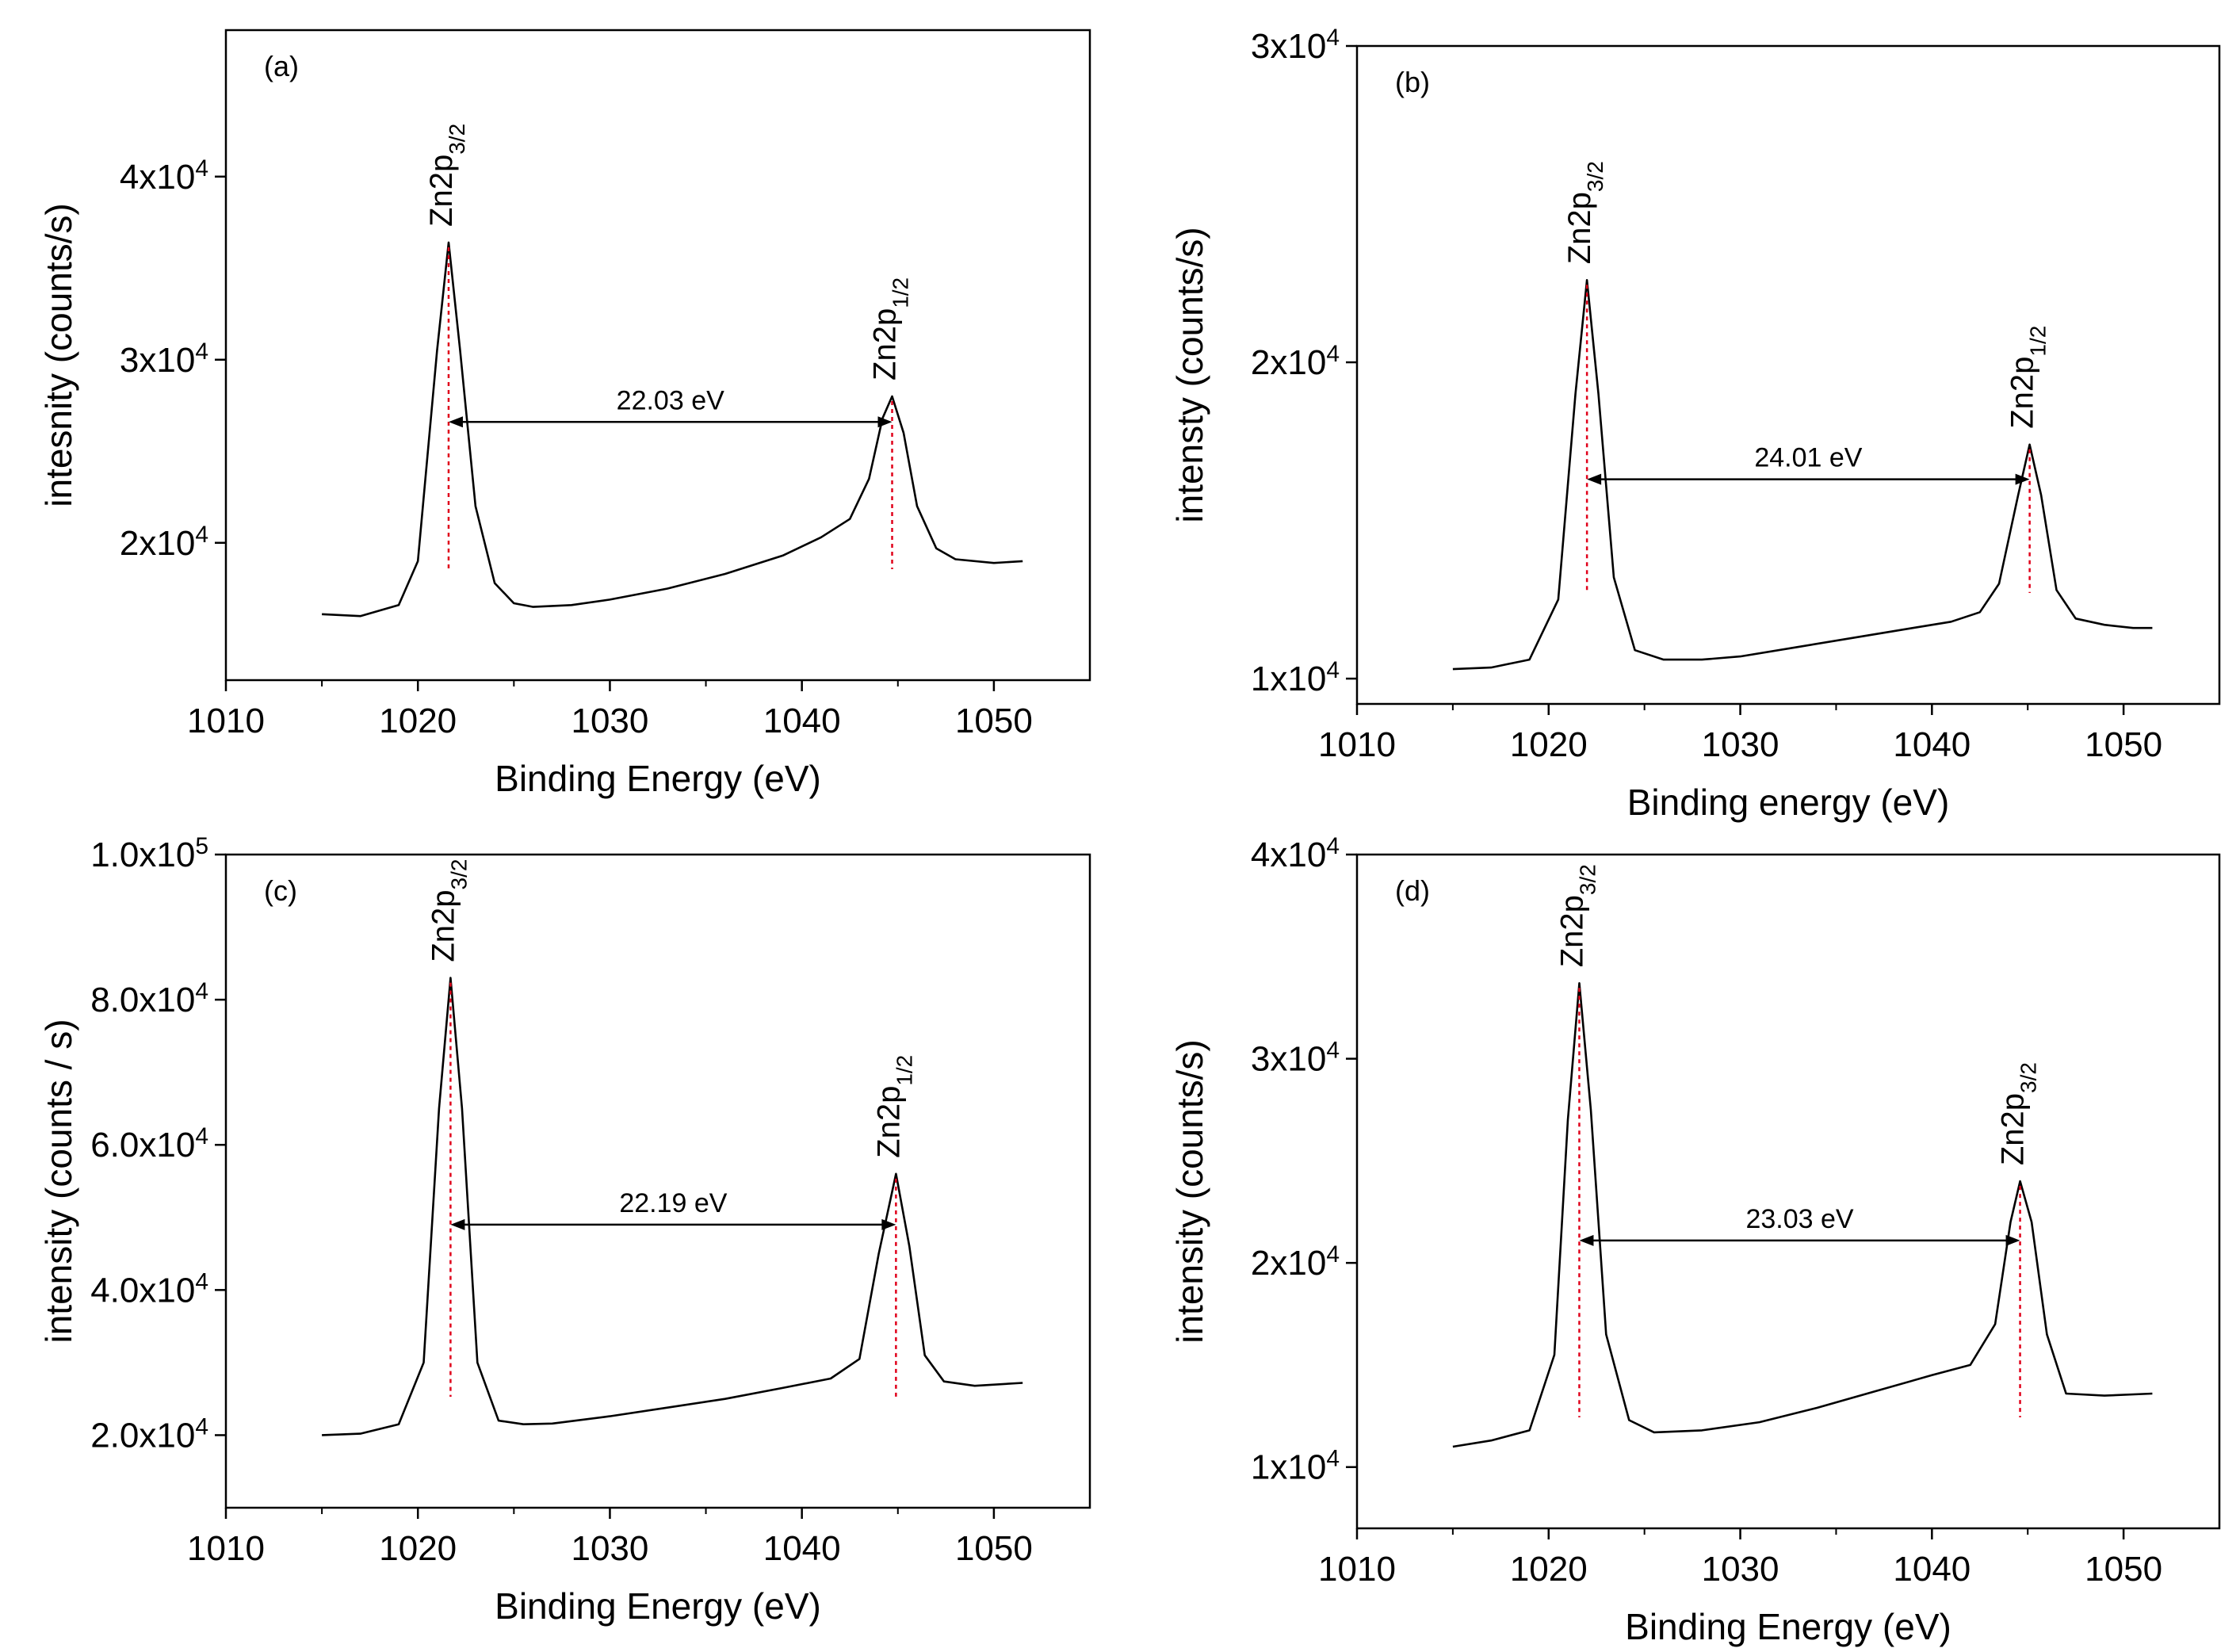 The width and height of the screenshot is (2240, 1652). Describe the element at coordinates (1799, 1219) in the screenshot. I see `separation-label: 23.03 eV` at that location.